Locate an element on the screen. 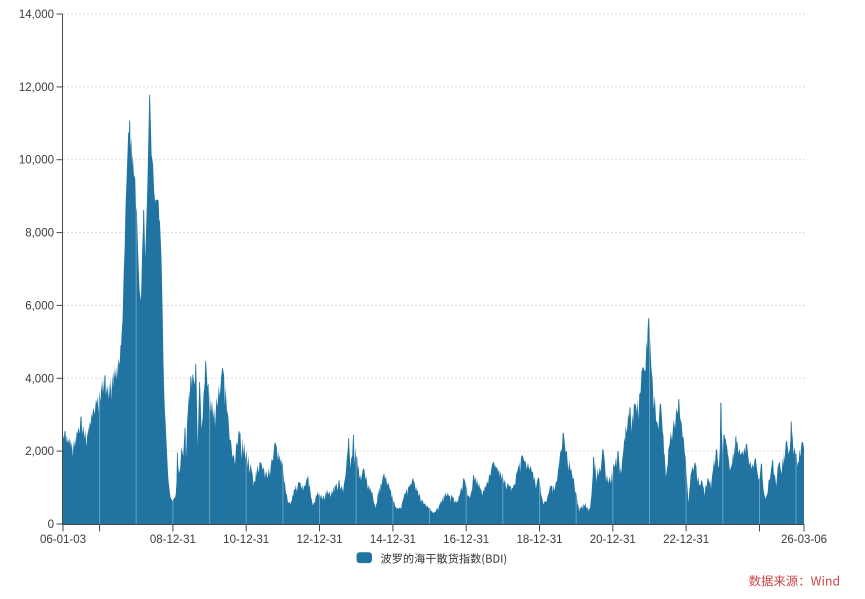 This screenshot has width=865, height=599. svg-text: 8,000 is located at coordinates (39, 234).